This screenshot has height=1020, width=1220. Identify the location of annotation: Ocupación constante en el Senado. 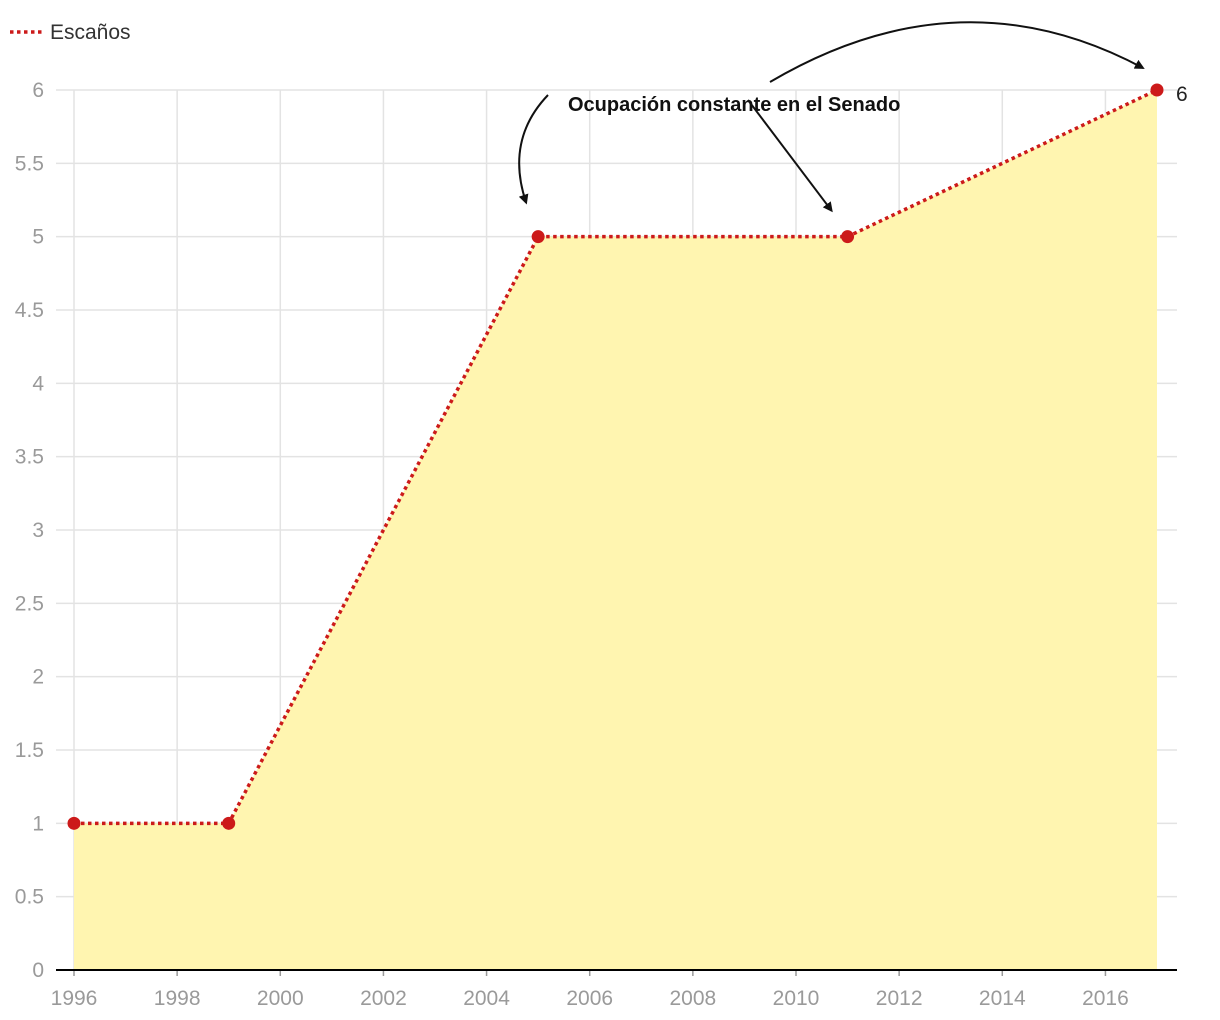
(831, 117).